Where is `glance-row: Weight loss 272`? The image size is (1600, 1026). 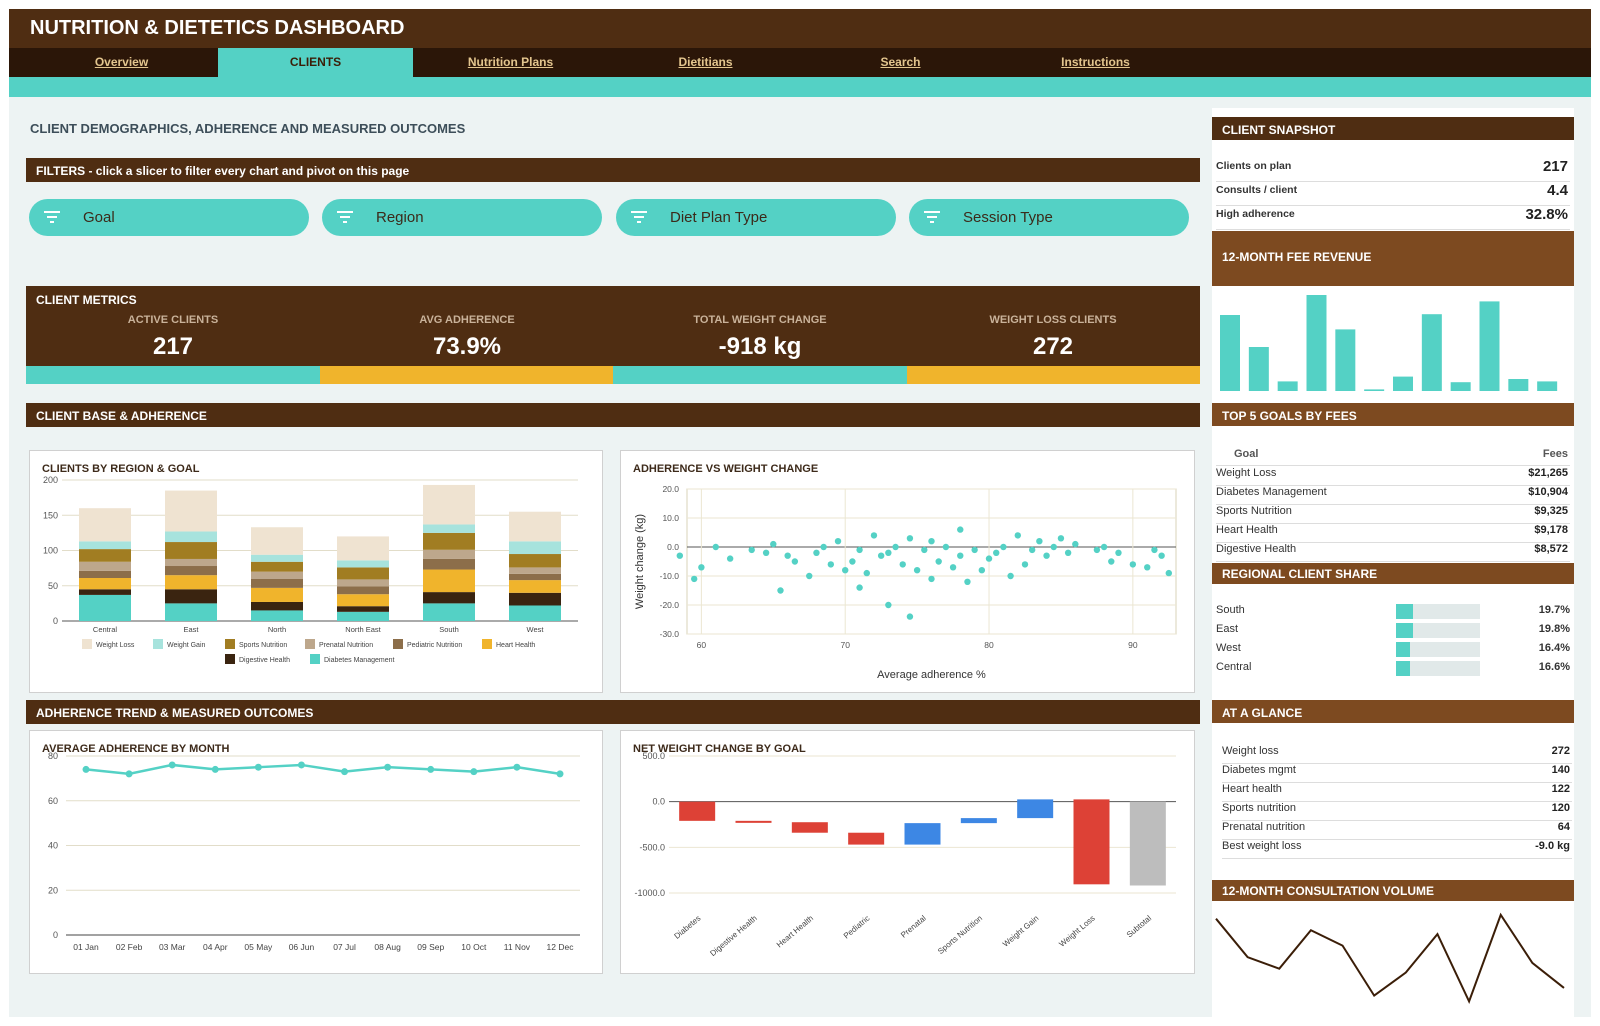 glance-row: Weight loss 272 is located at coordinates (1397, 754).